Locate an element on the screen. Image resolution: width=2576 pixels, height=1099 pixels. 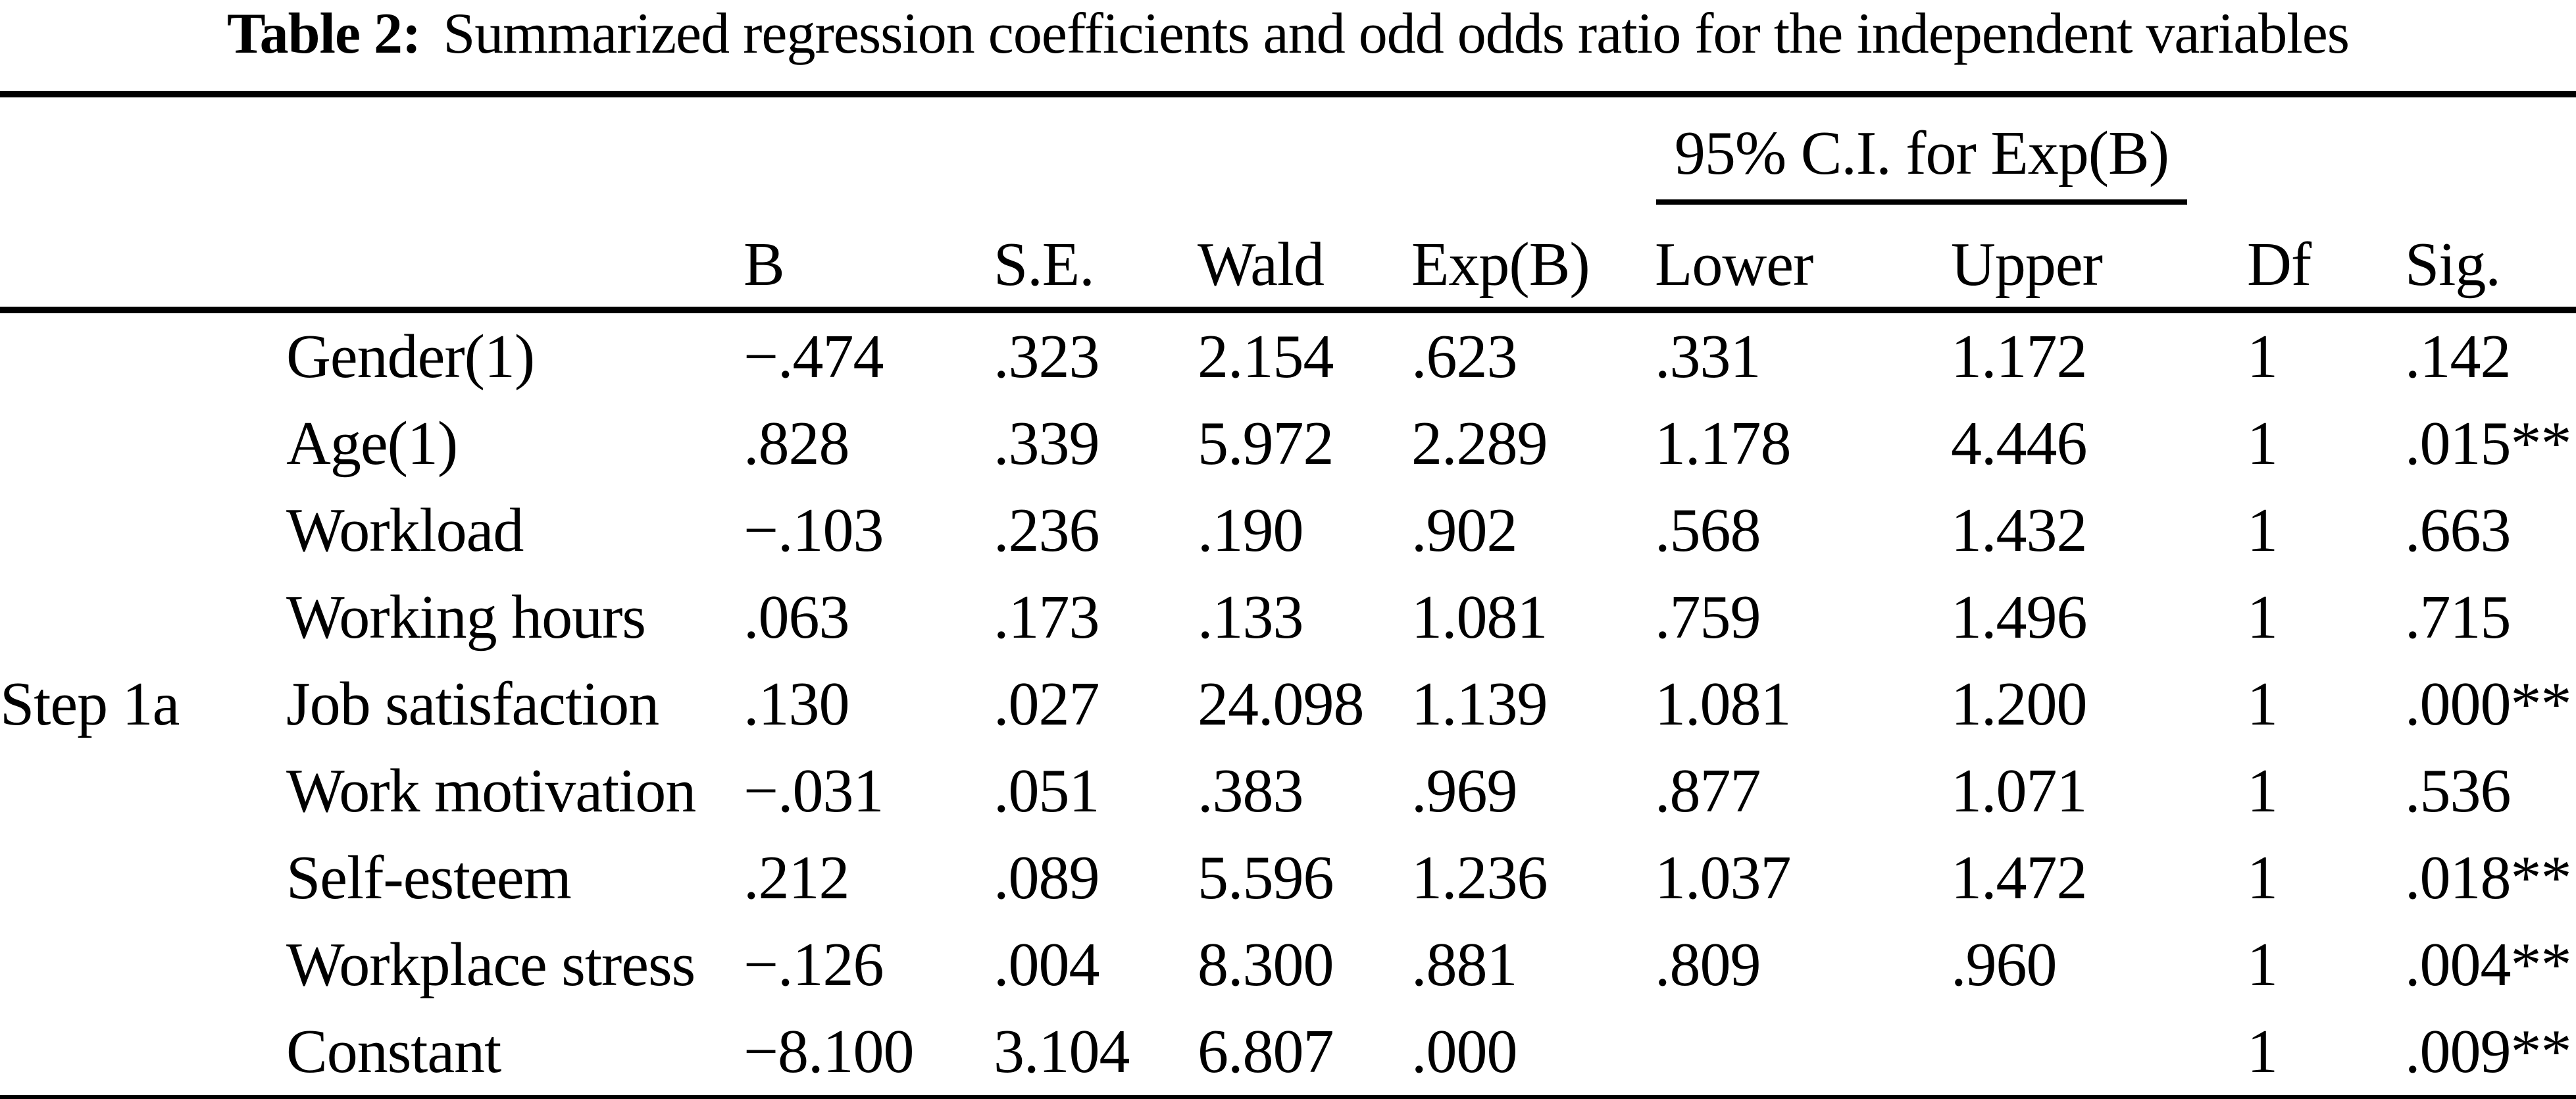
cell-expb: .000 is located at coordinates (1465, 1051).